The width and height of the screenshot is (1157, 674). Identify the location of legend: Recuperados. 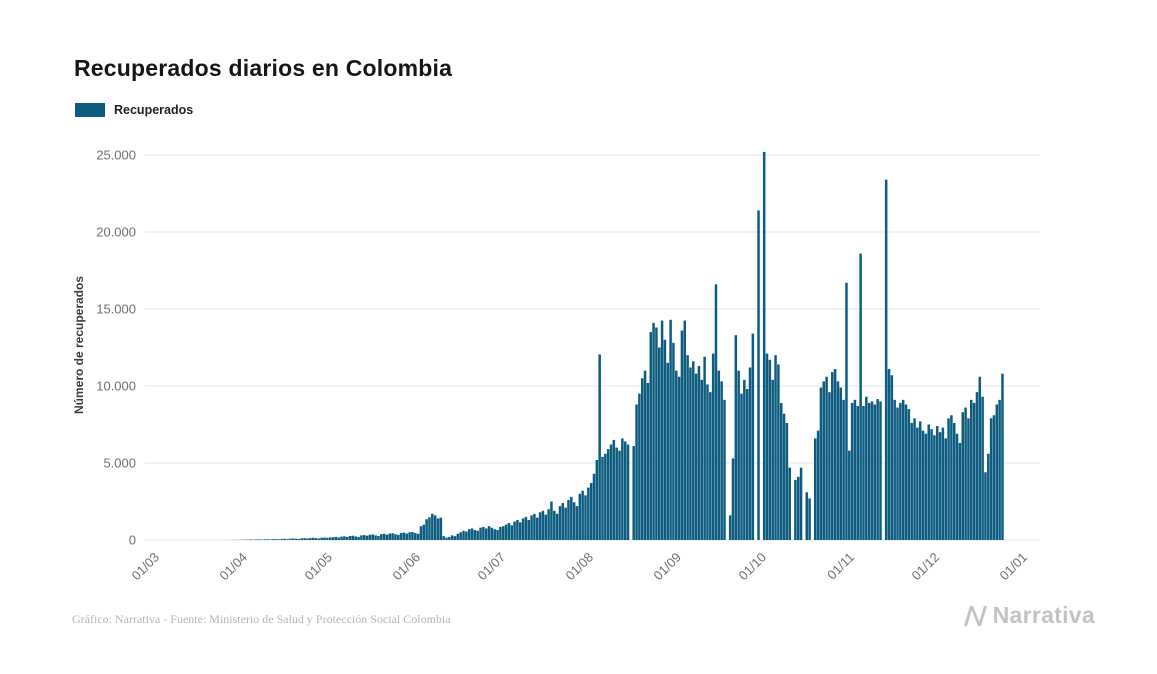
(134, 110).